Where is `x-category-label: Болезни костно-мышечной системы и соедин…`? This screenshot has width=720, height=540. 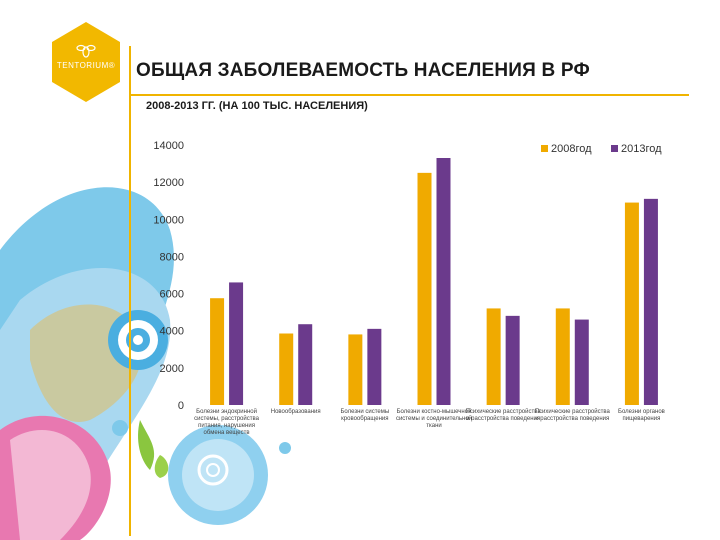
x-category-label: Болезни костно-мышечной системы и соедин… is located at coordinates (434, 419).